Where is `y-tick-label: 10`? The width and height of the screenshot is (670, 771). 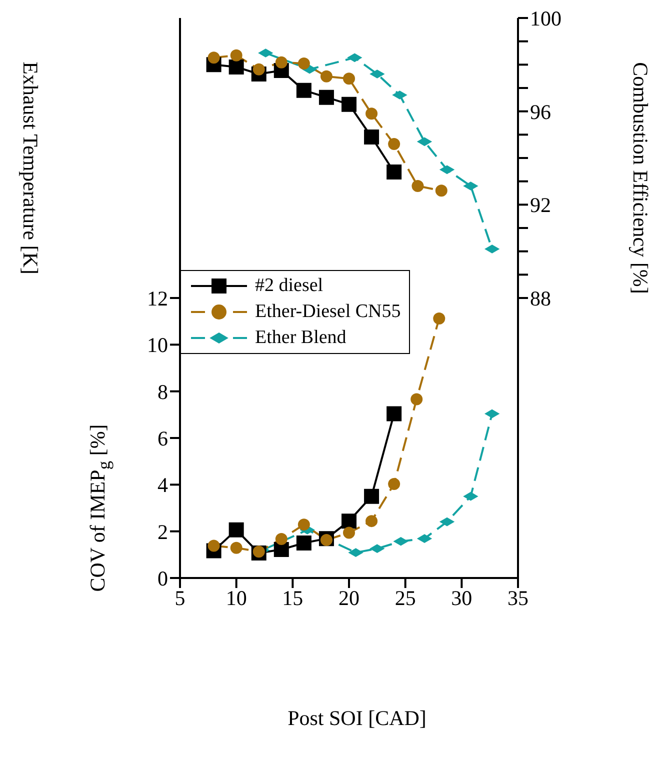
y-tick-label: 10 is located at coordinates (157, 345).